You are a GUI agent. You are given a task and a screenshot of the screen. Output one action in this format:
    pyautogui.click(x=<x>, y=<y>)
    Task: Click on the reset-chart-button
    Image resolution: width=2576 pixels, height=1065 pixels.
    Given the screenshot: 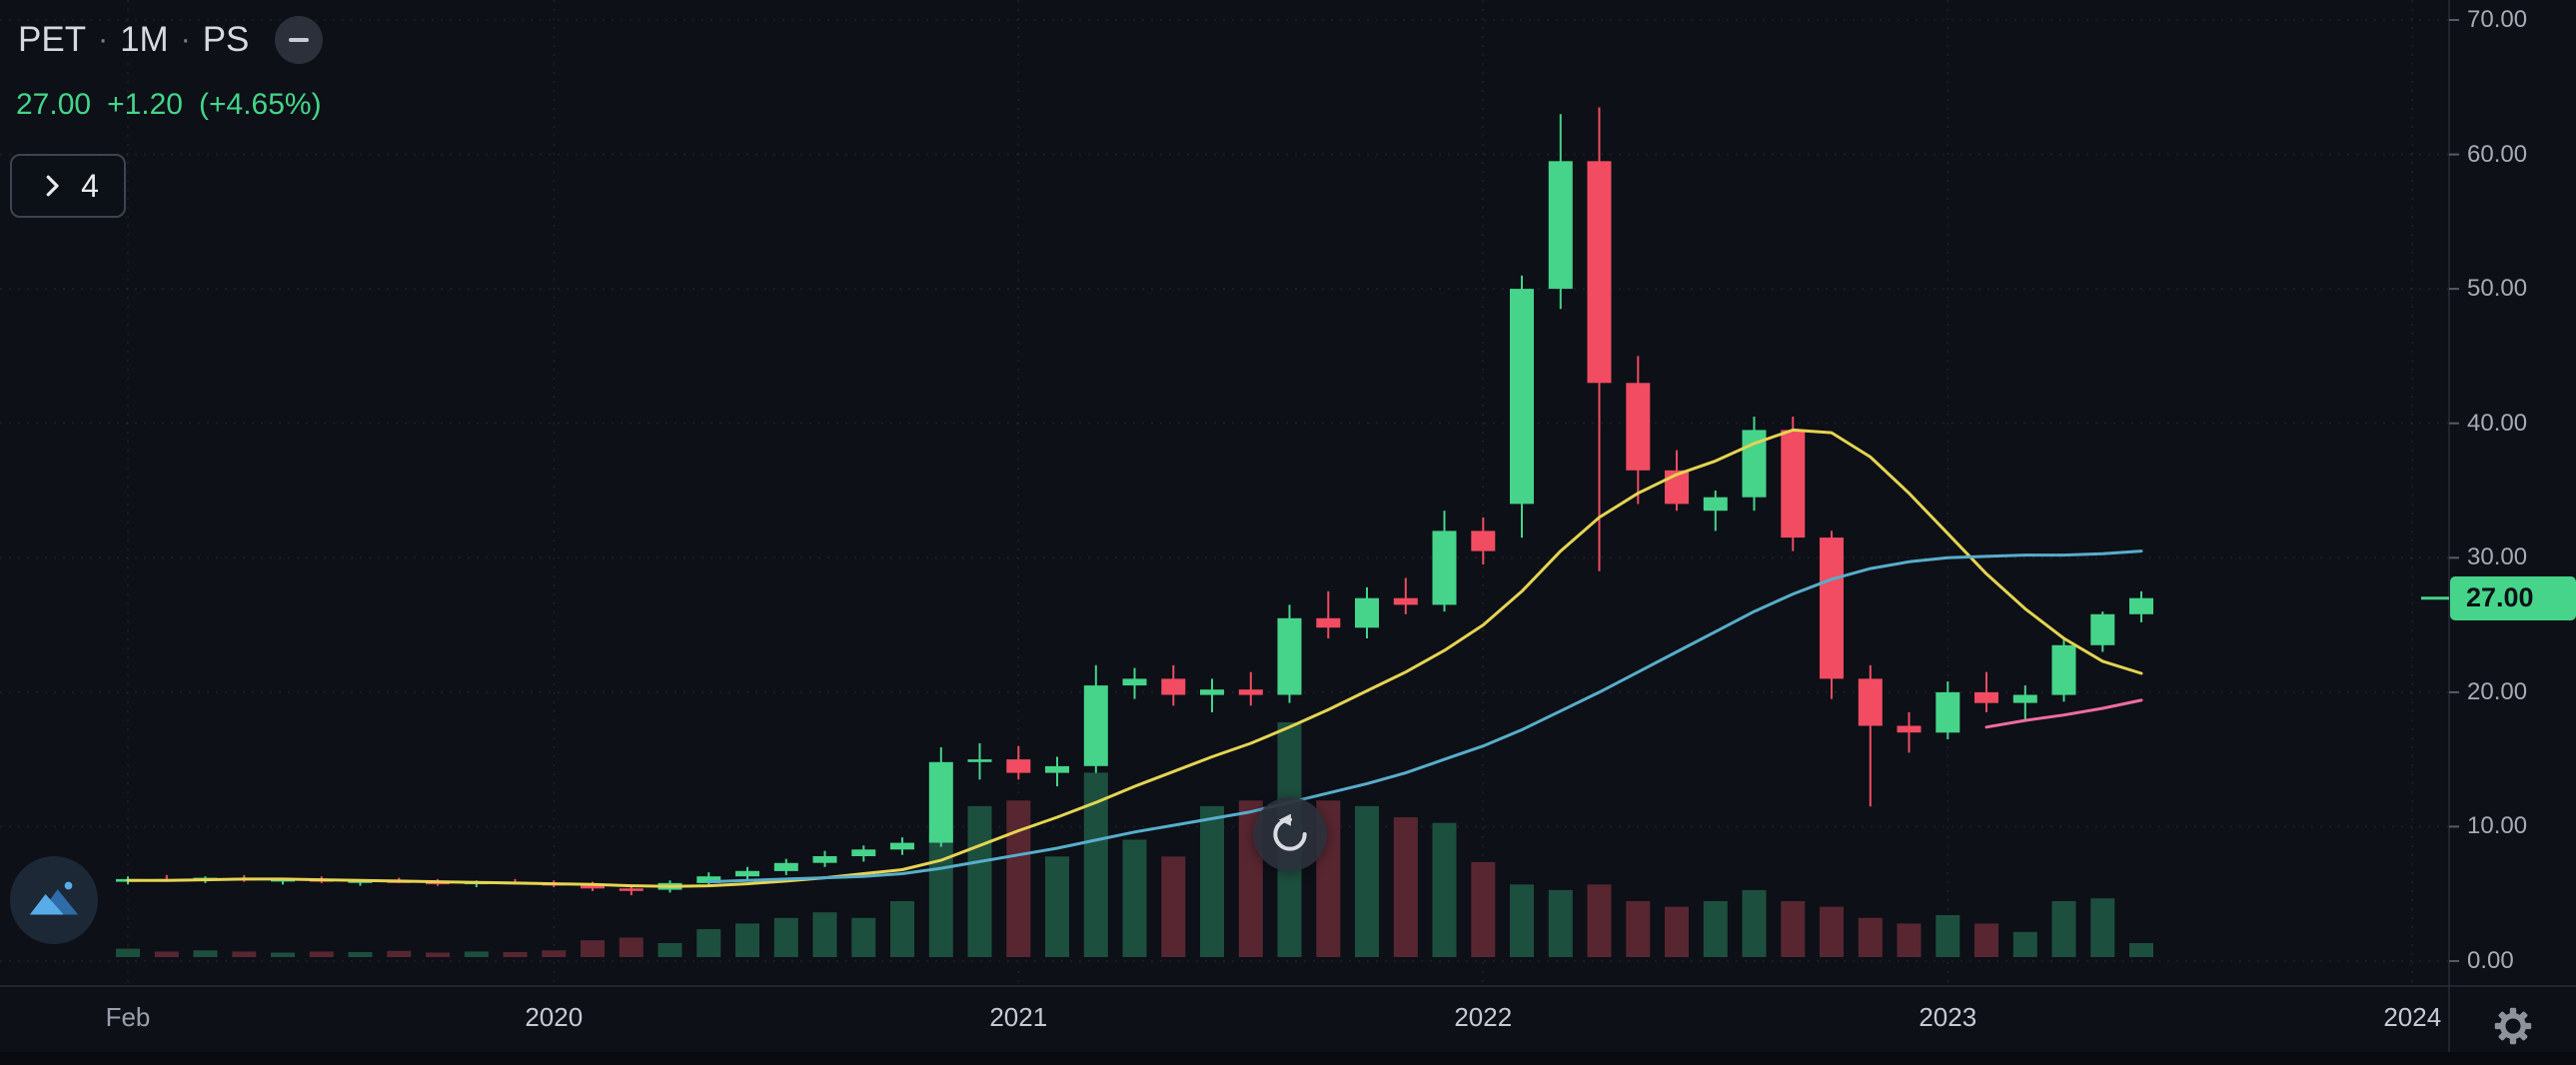 What is the action you would take?
    pyautogui.click(x=1290, y=834)
    